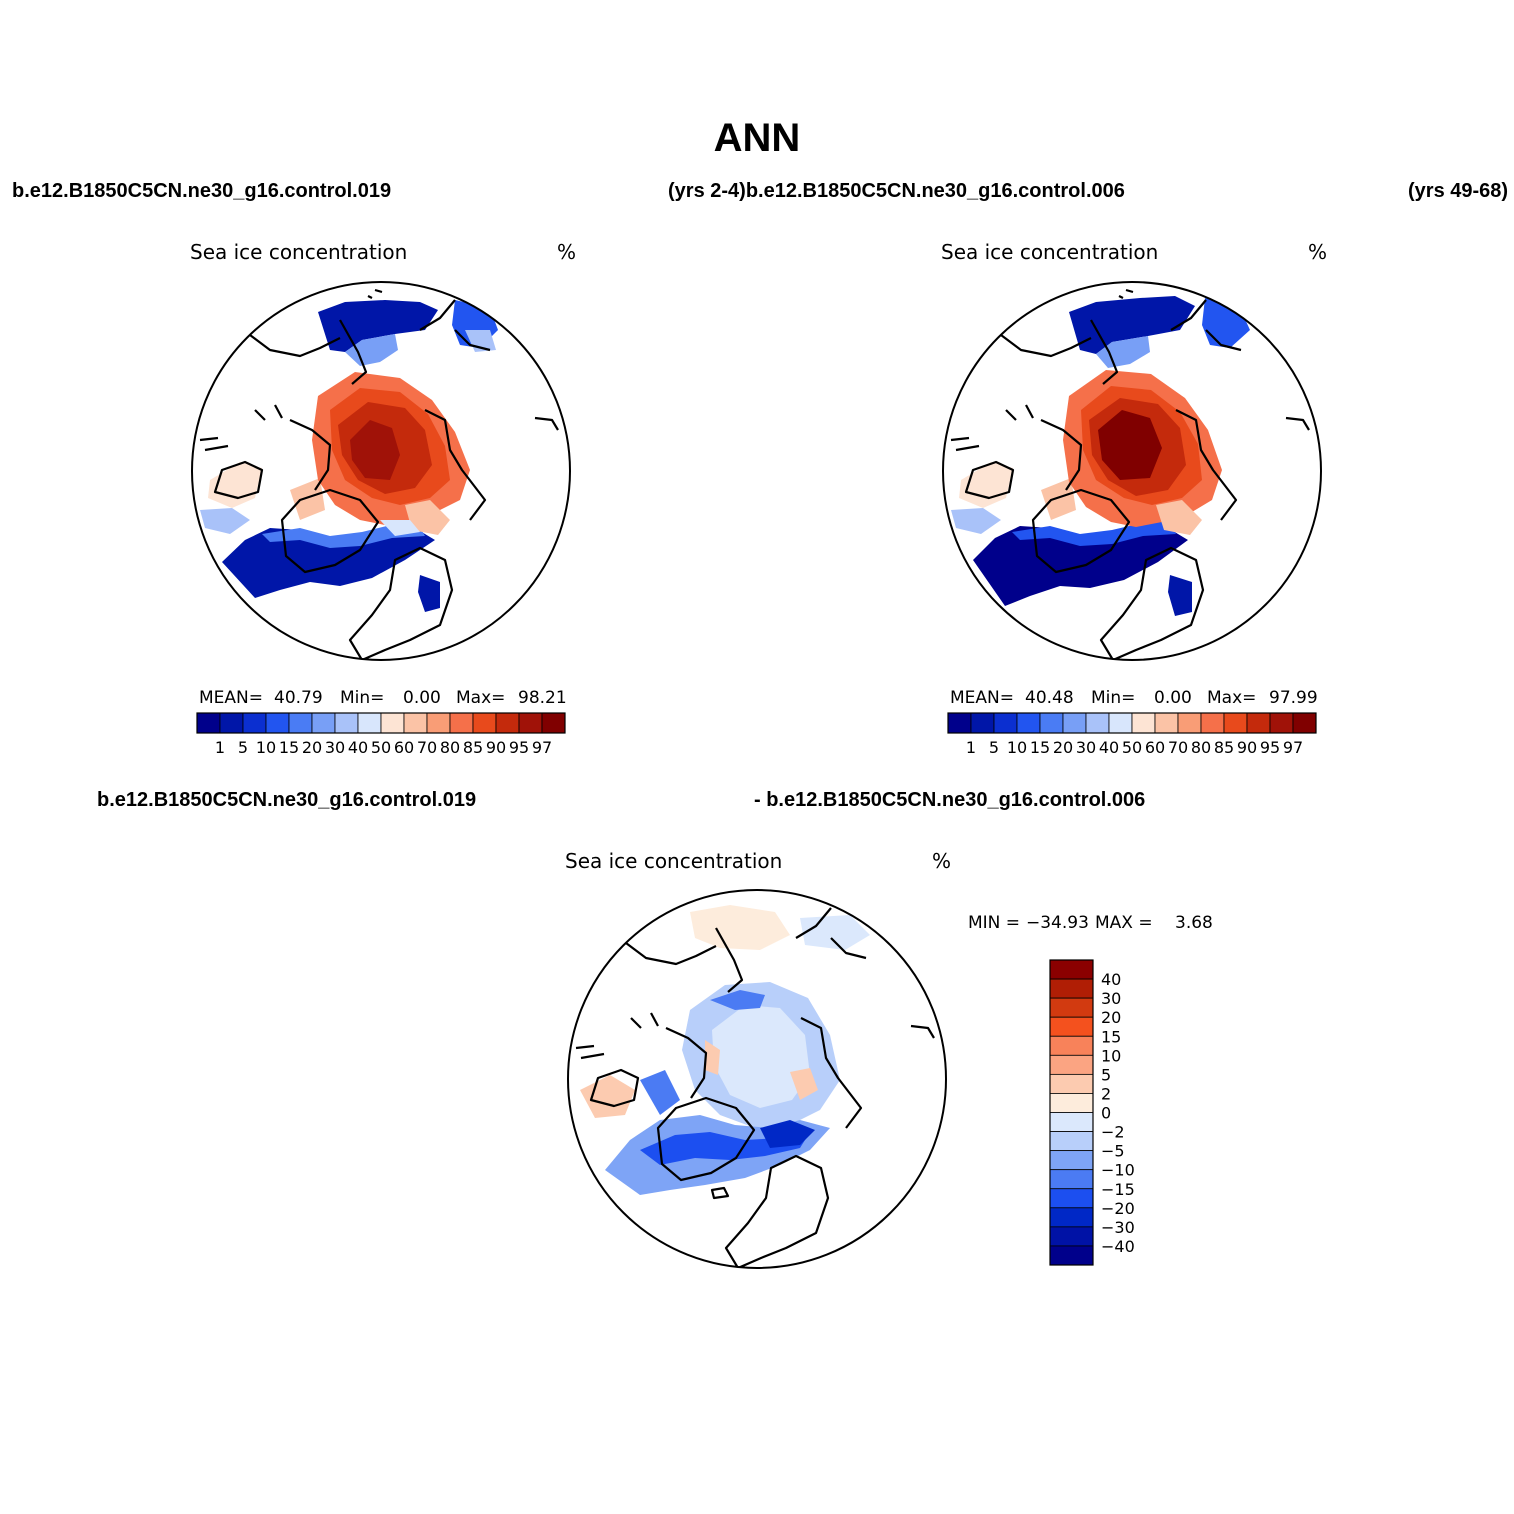 This screenshot has width=1514, height=1514. What do you see at coordinates (1109, 747) in the screenshot?
I see `case2-colorbar-label: 40` at bounding box center [1109, 747].